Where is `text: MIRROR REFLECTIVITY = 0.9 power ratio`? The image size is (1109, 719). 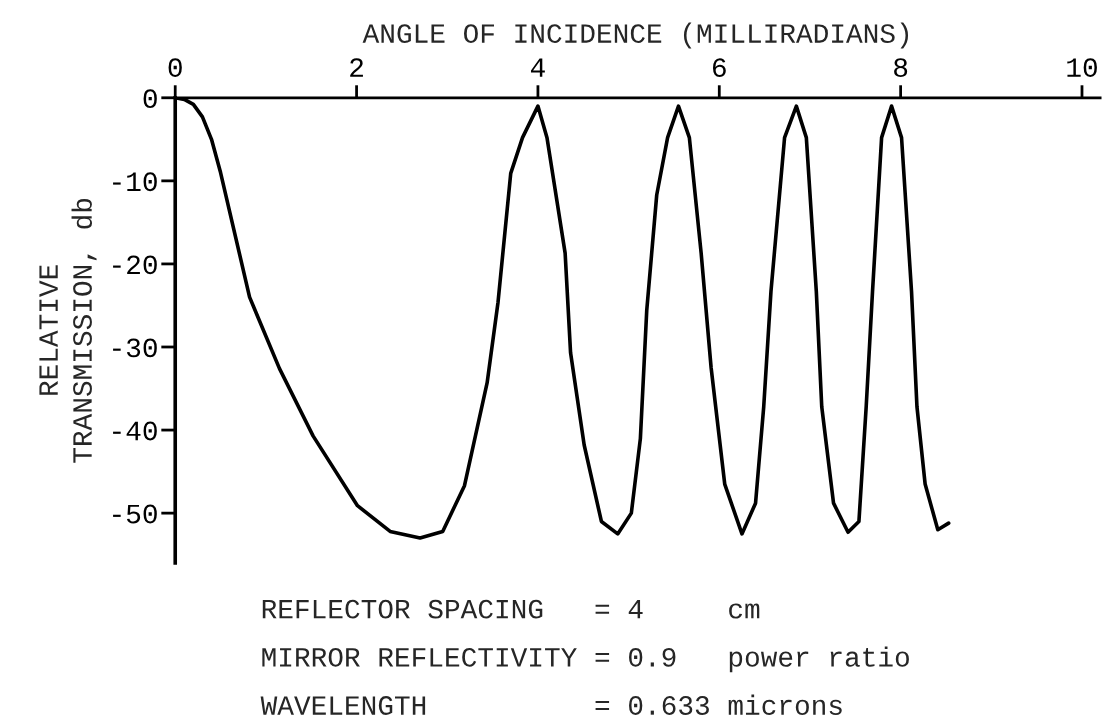
text: MIRROR REFLECTIVITY = 0.9 power ratio is located at coordinates (585, 659).